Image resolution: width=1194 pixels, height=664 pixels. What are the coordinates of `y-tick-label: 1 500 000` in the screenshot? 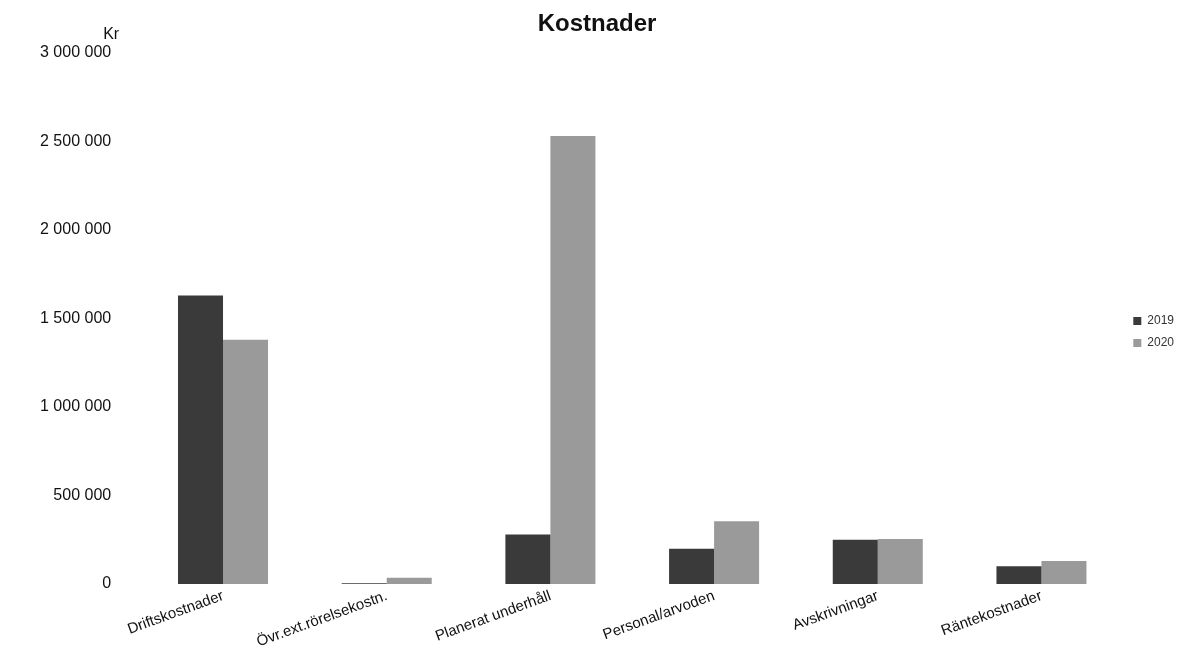 It's located at (75, 317).